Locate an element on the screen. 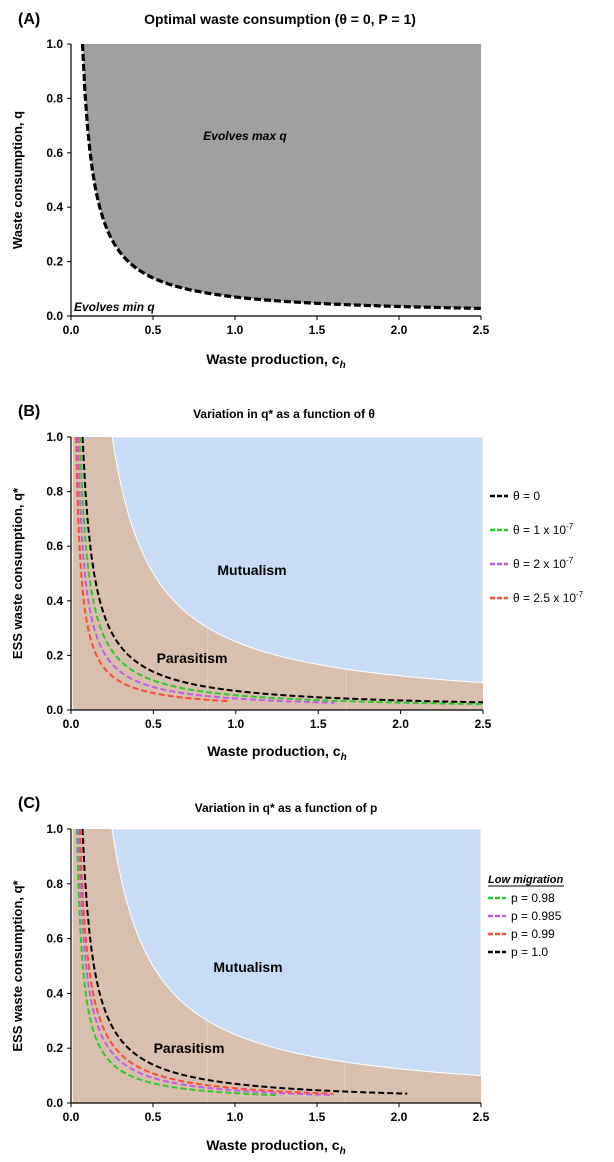  legend-label: θ = 2.5 x 10-7 is located at coordinates (548, 597).